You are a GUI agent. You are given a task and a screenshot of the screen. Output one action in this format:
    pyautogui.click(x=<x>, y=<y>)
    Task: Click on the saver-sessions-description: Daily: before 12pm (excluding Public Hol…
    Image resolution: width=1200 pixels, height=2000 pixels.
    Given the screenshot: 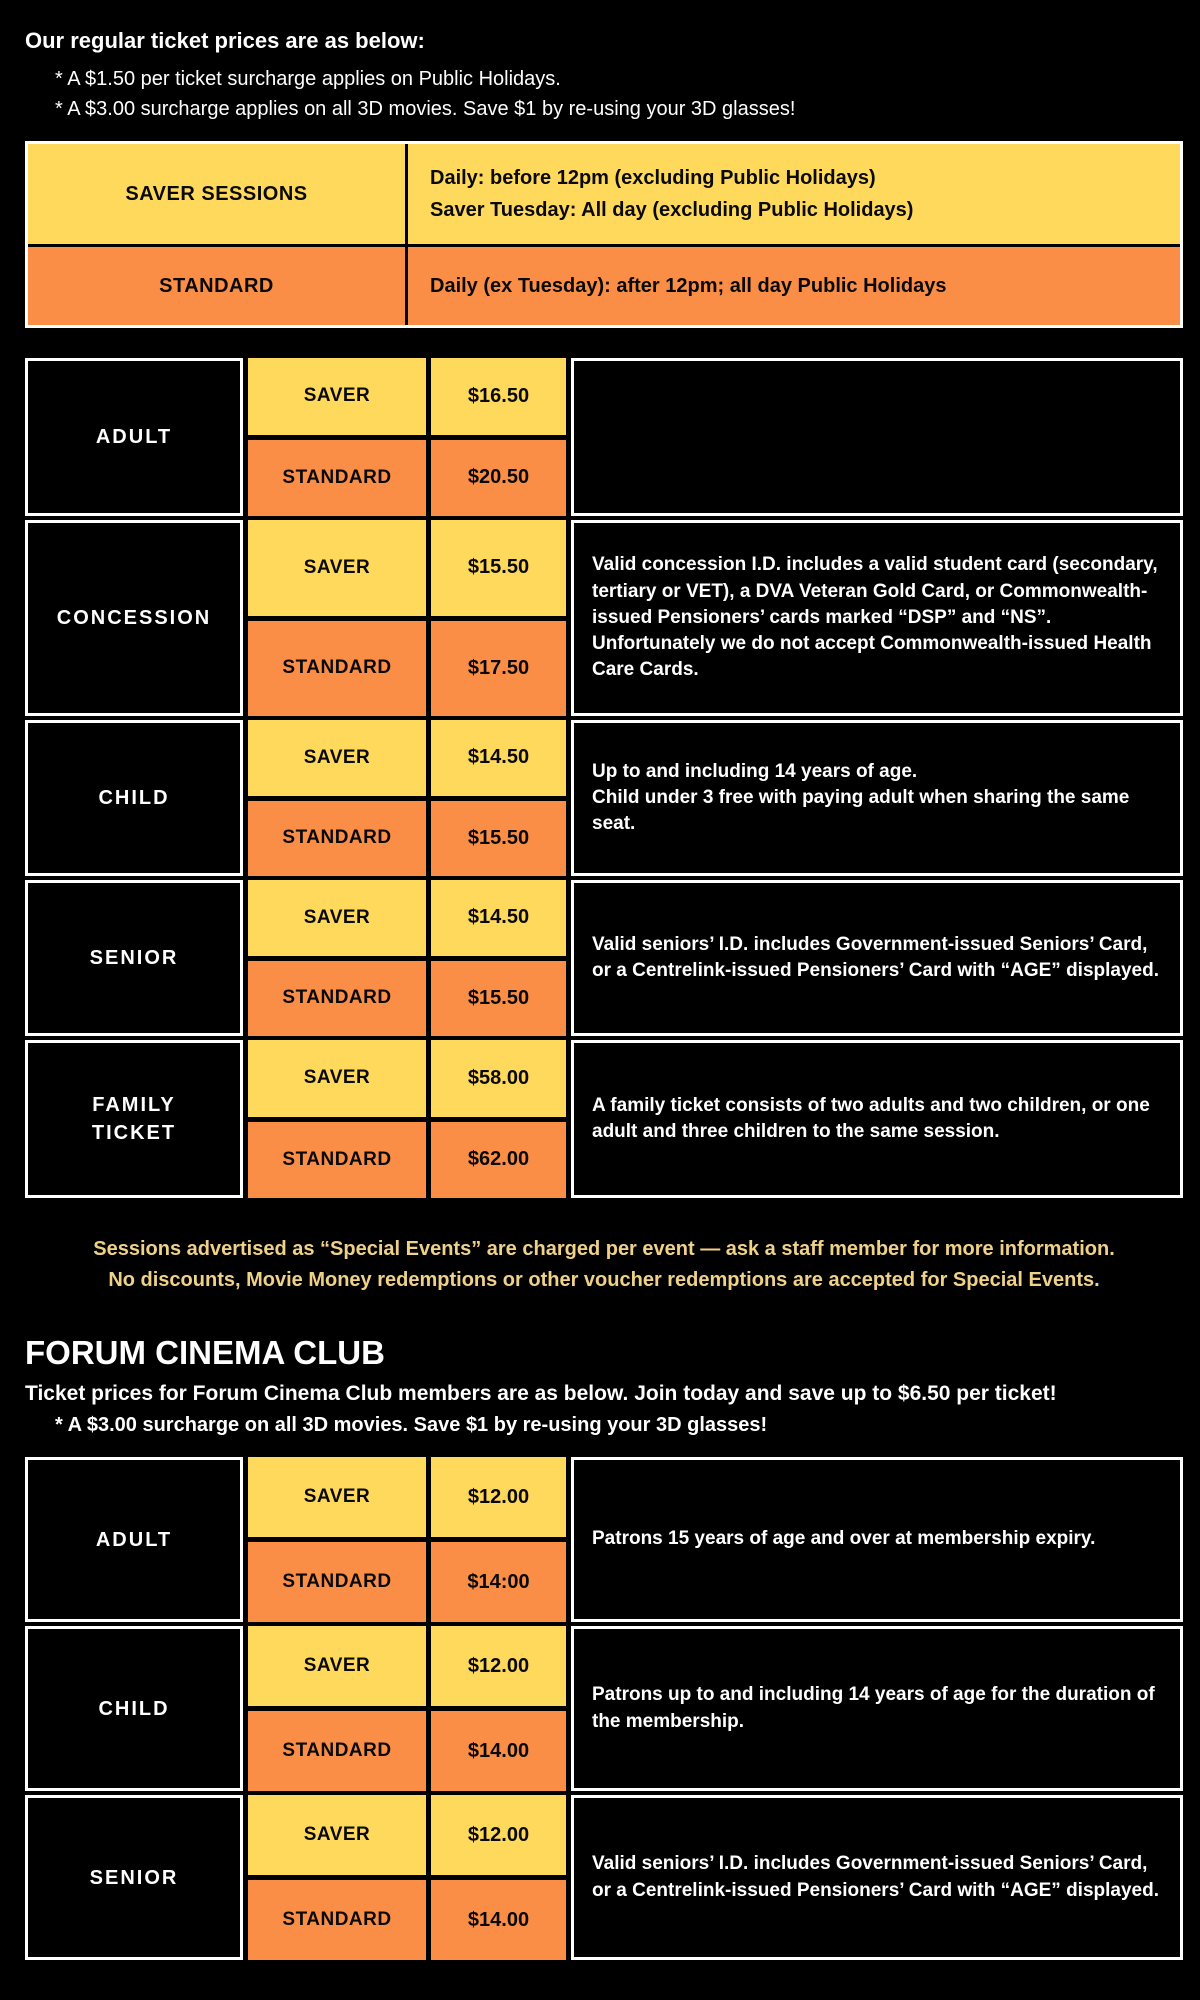 What is the action you would take?
    pyautogui.click(x=794, y=194)
    